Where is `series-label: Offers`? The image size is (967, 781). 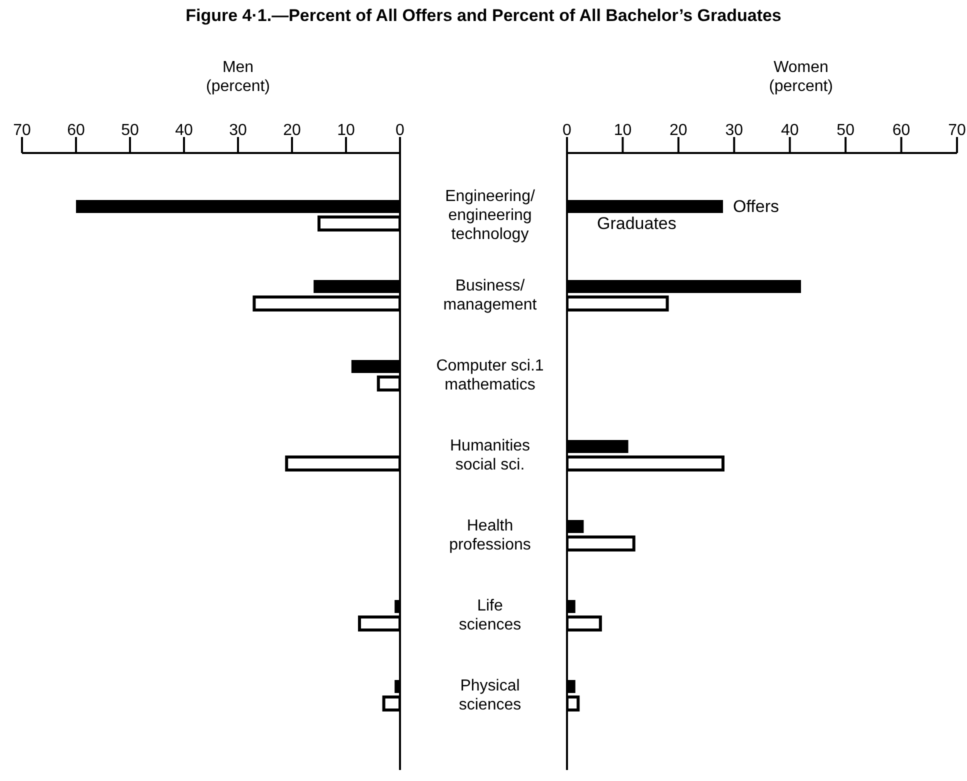
series-label: Offers is located at coordinates (756, 206).